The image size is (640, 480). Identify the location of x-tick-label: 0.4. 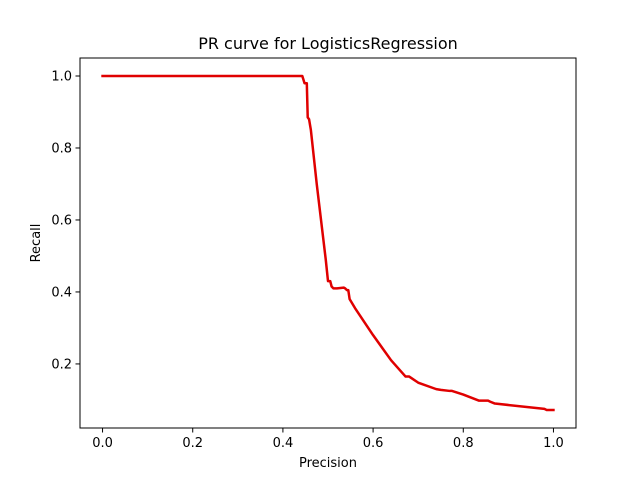
(283, 443).